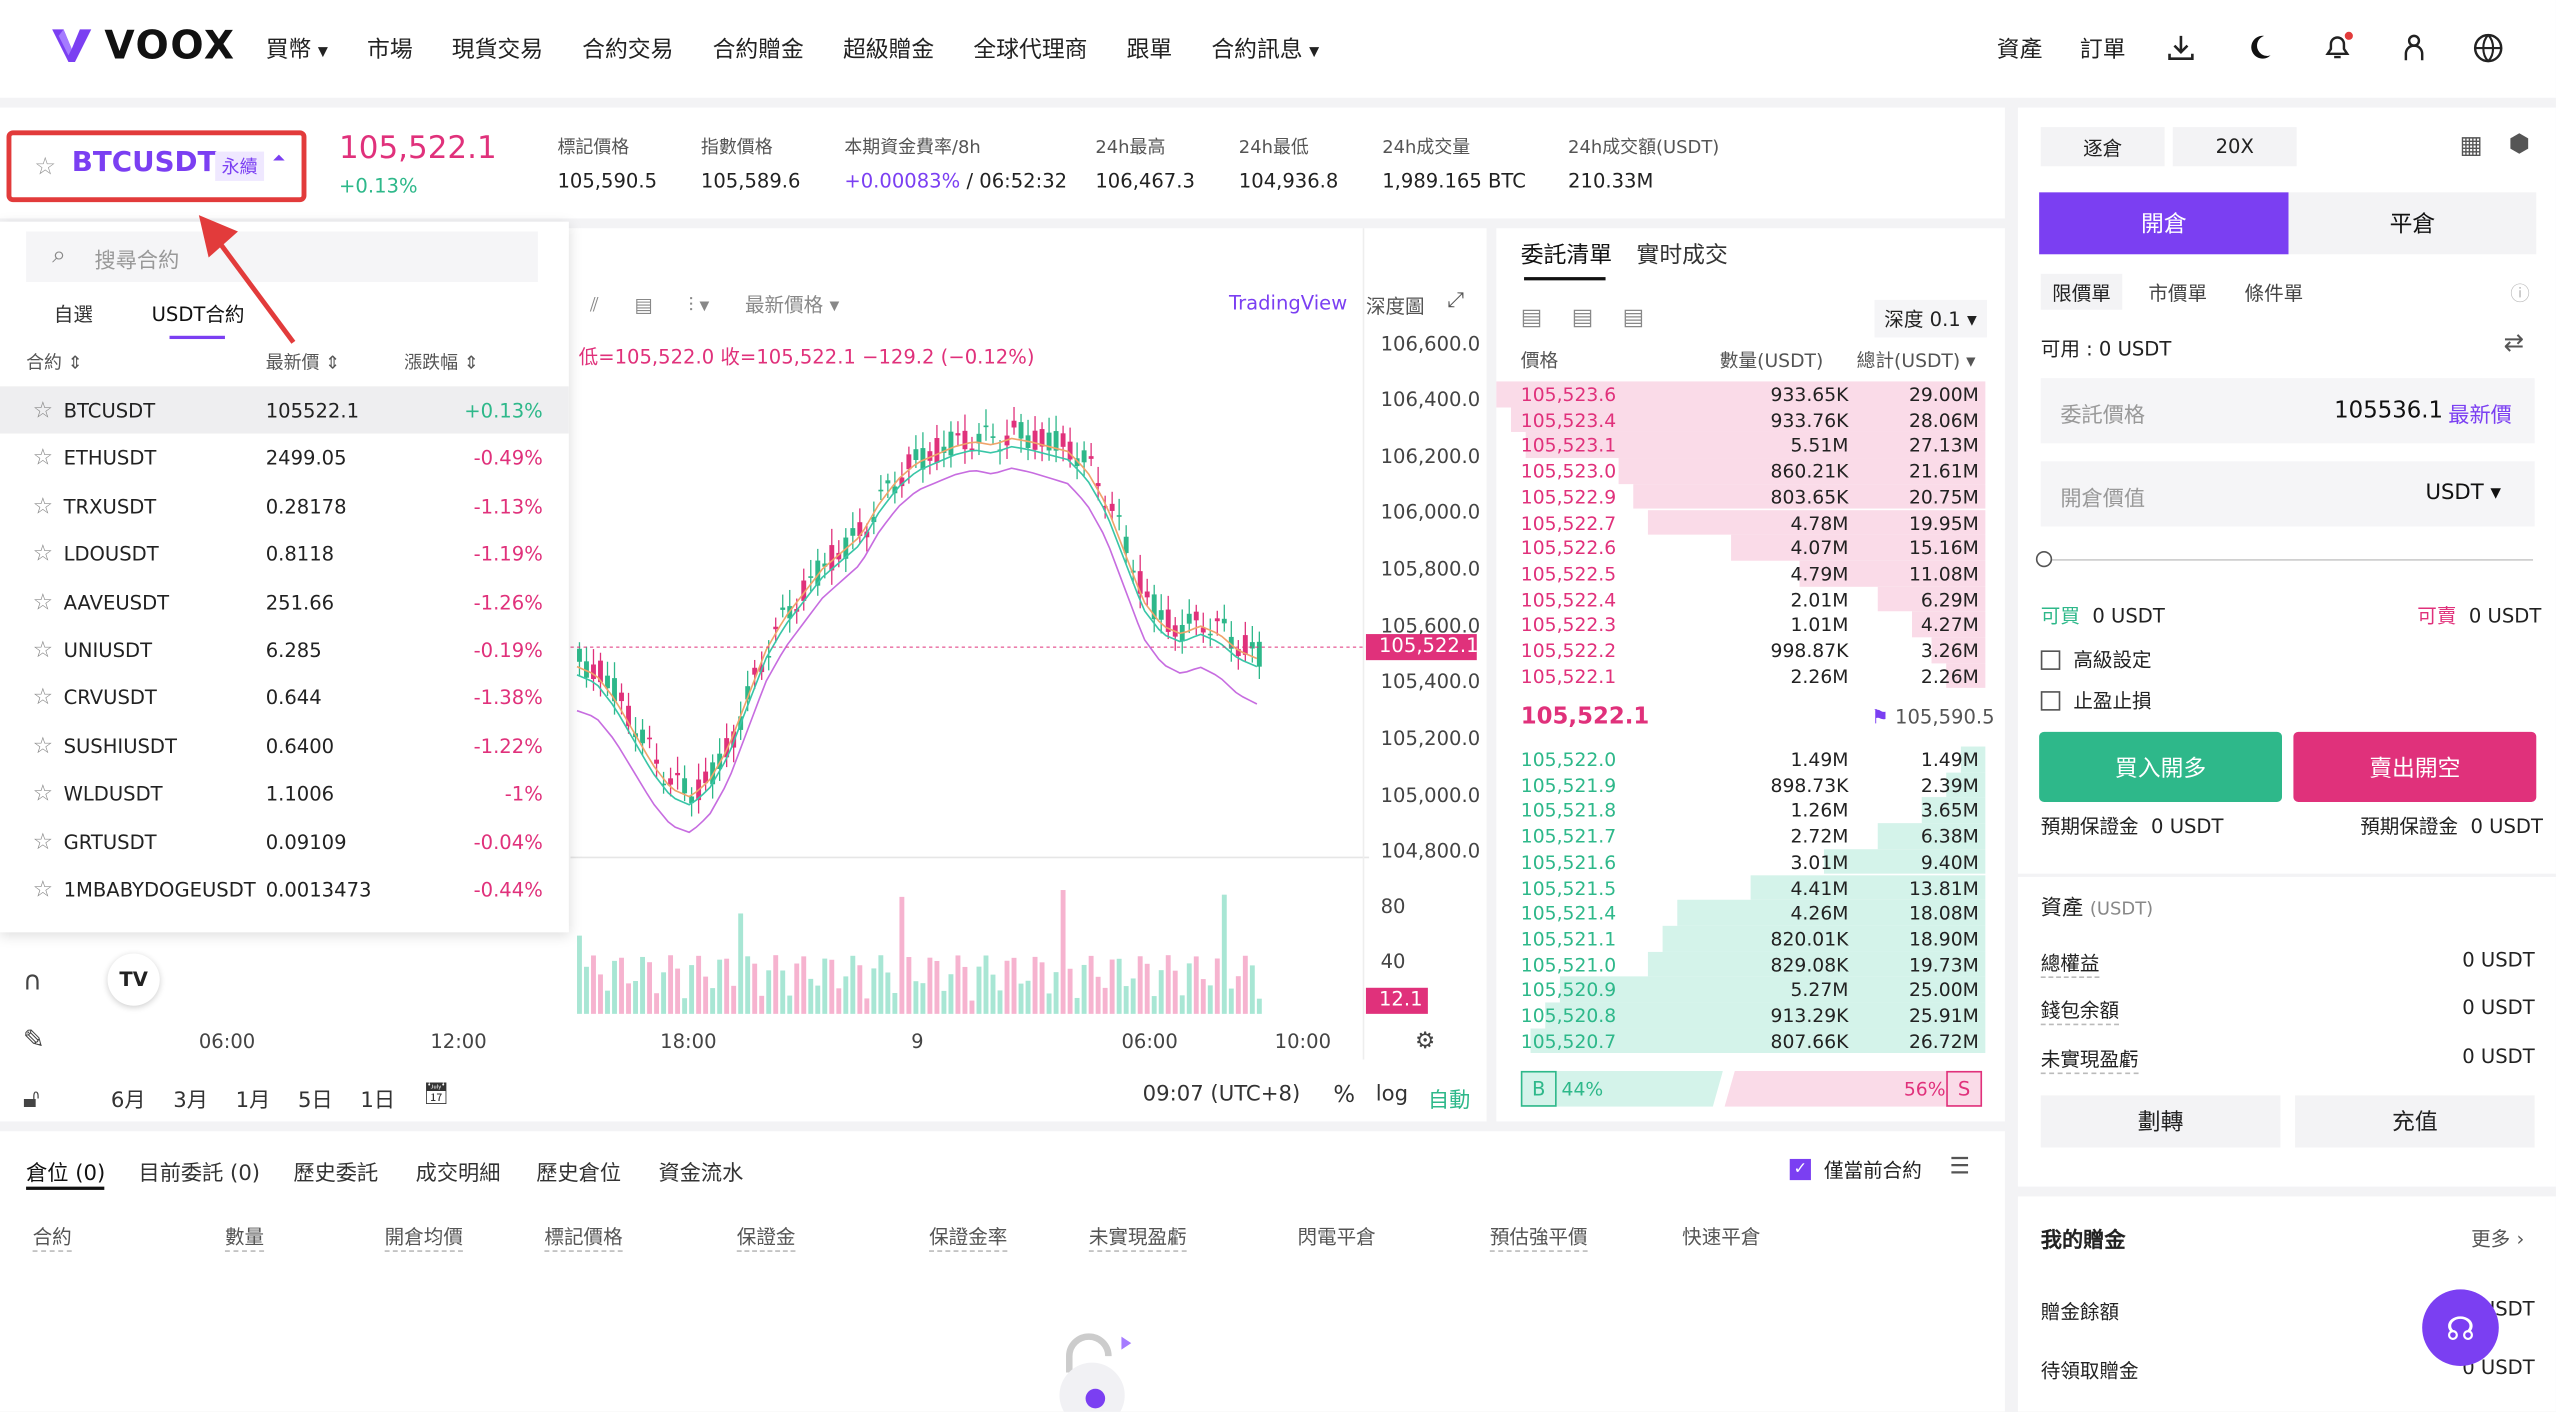 The image size is (2556, 1412). What do you see at coordinates (1741, 419) in the screenshot?
I see `orderbook-row: 105,523.4 933.76K 28.06M` at bounding box center [1741, 419].